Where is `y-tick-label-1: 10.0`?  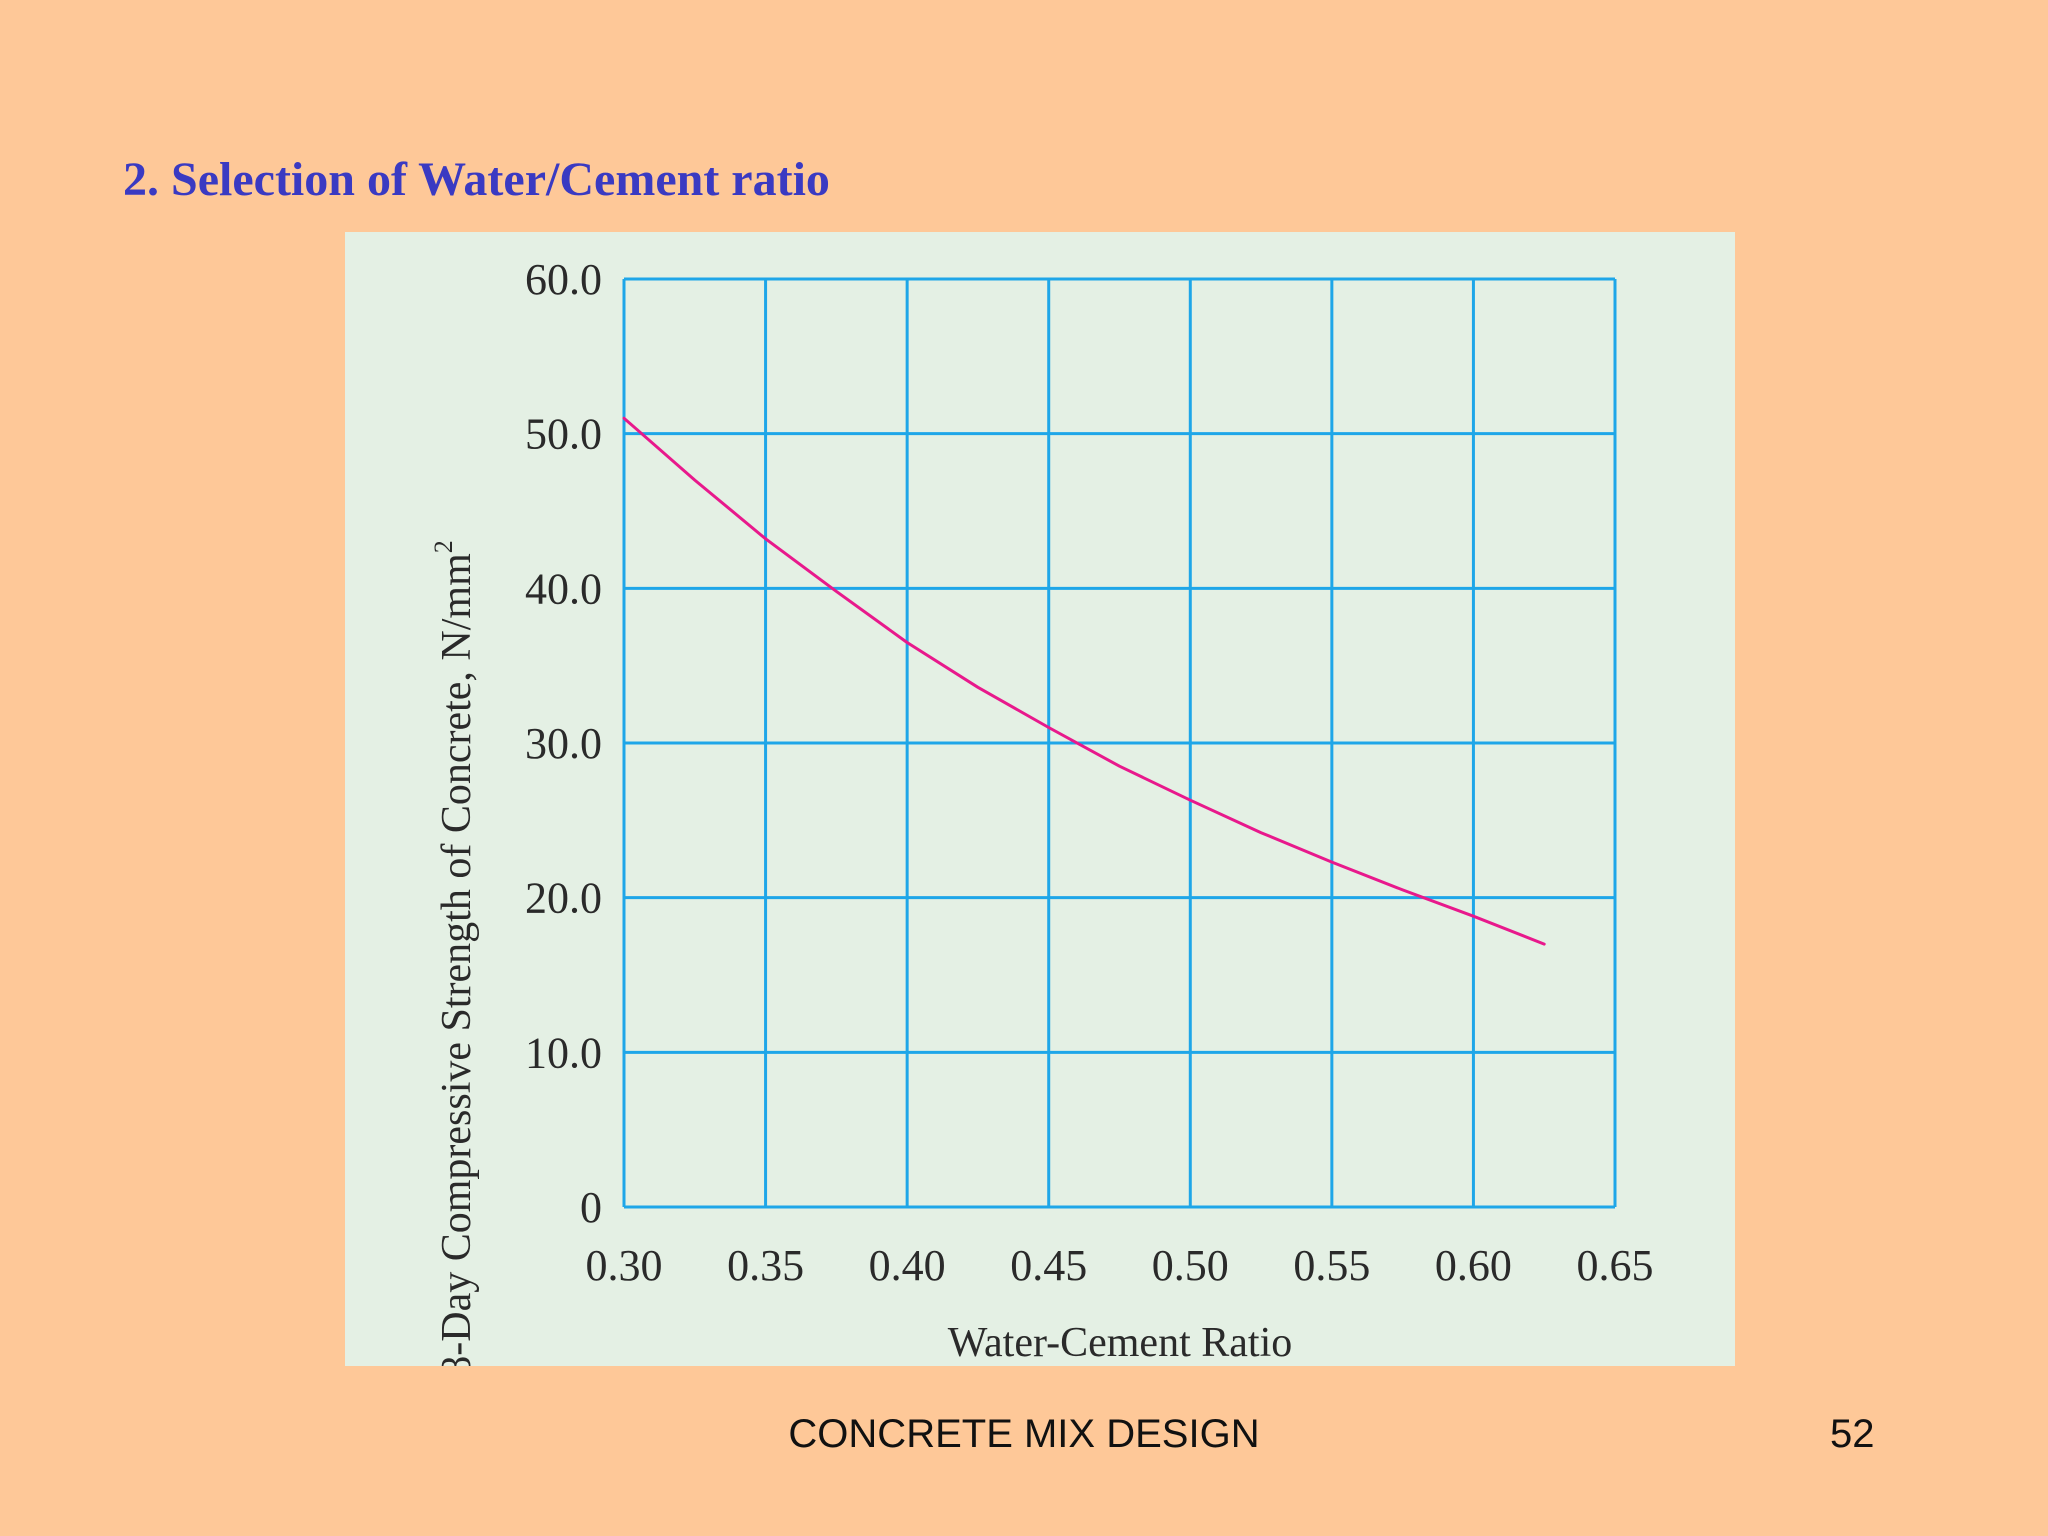 y-tick-label-1: 10.0 is located at coordinates (563, 1052).